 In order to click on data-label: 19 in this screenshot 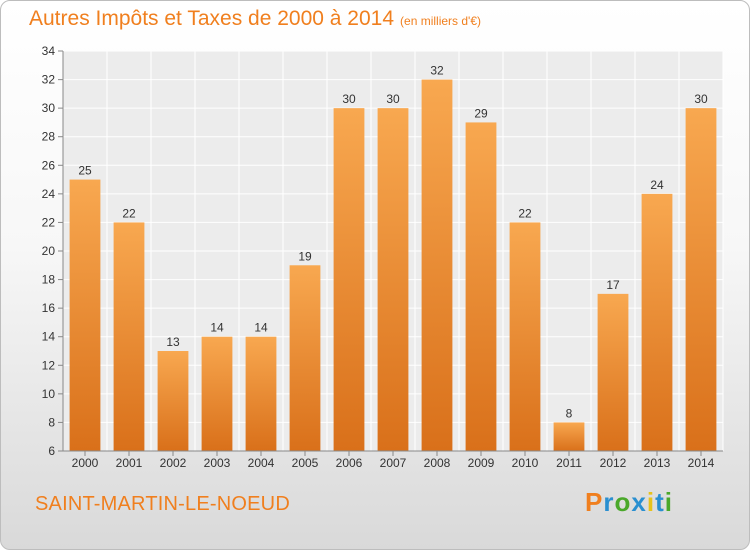, I will do `click(305, 256)`.